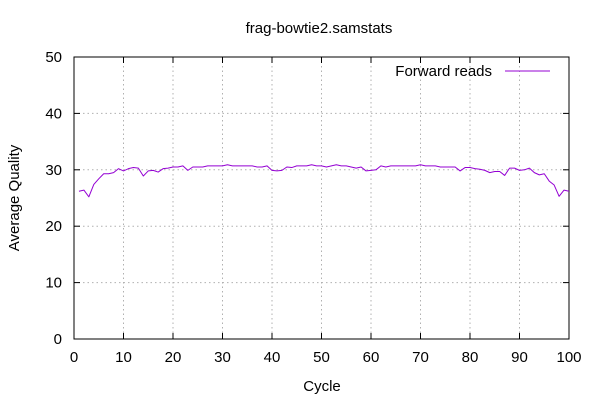  I want to click on y-tick-label: 40, so click(53, 113).